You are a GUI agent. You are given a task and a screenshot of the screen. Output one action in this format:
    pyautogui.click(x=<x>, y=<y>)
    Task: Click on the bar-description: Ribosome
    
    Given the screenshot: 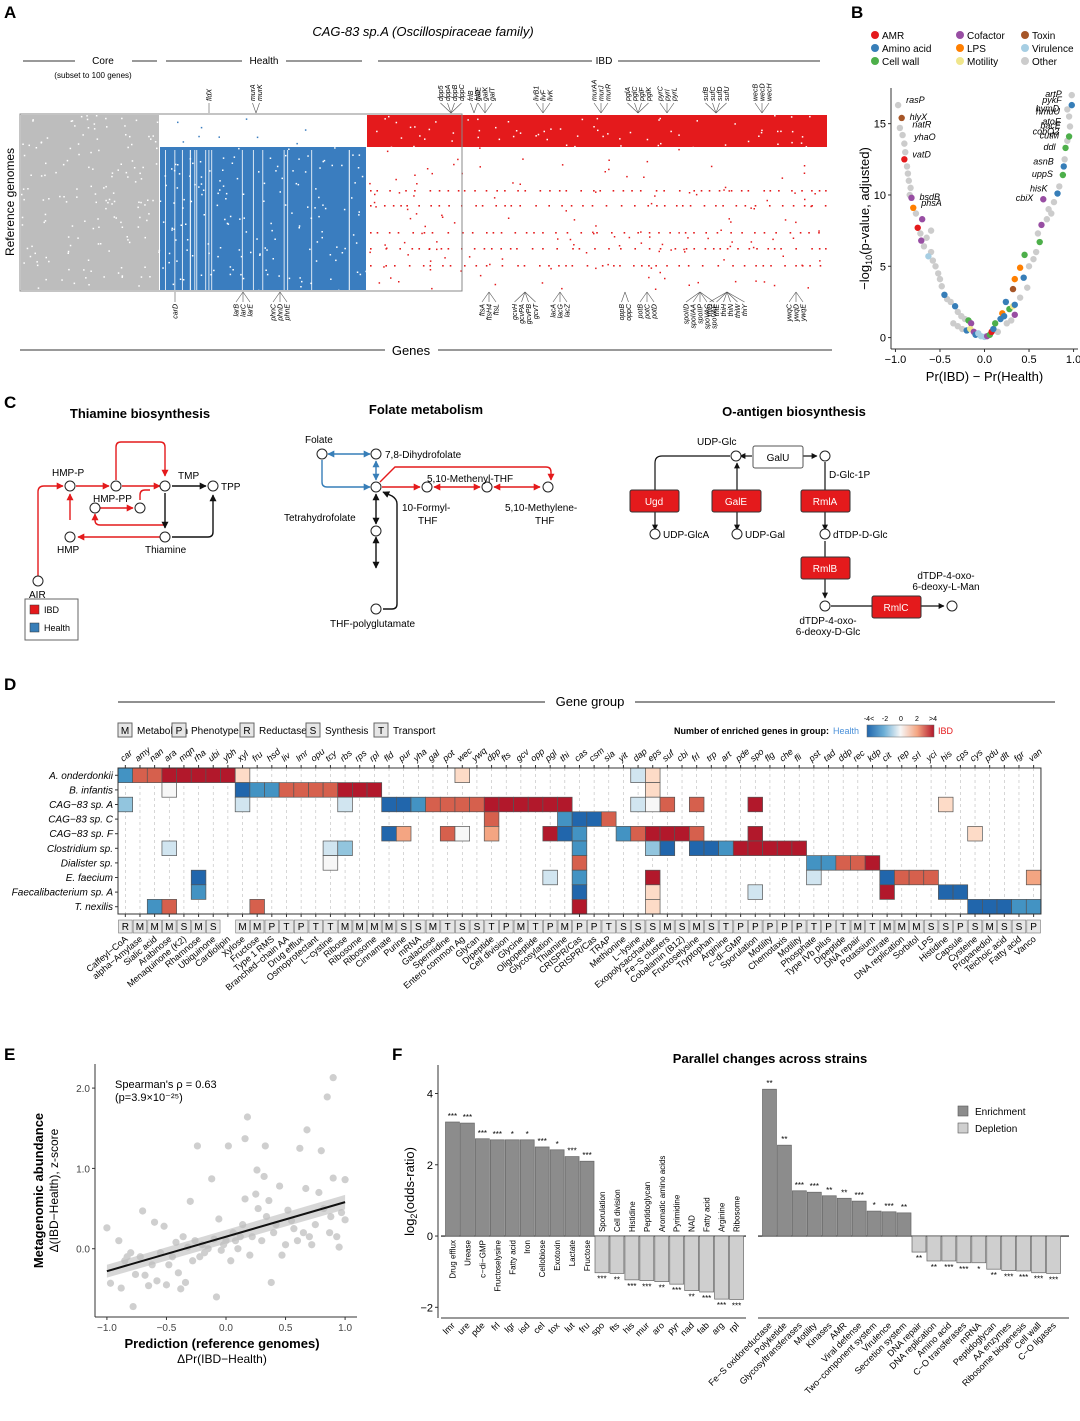 What is the action you would take?
    pyautogui.click(x=737, y=1213)
    